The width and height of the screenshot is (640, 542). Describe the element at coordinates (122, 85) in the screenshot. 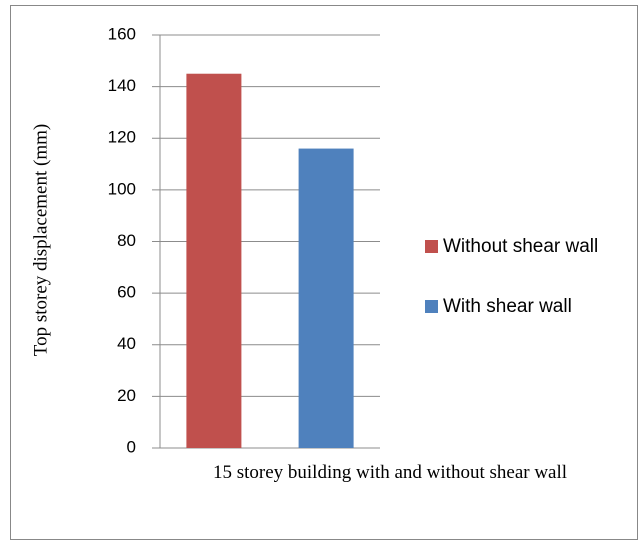

I see `y-tick-label: 140` at that location.